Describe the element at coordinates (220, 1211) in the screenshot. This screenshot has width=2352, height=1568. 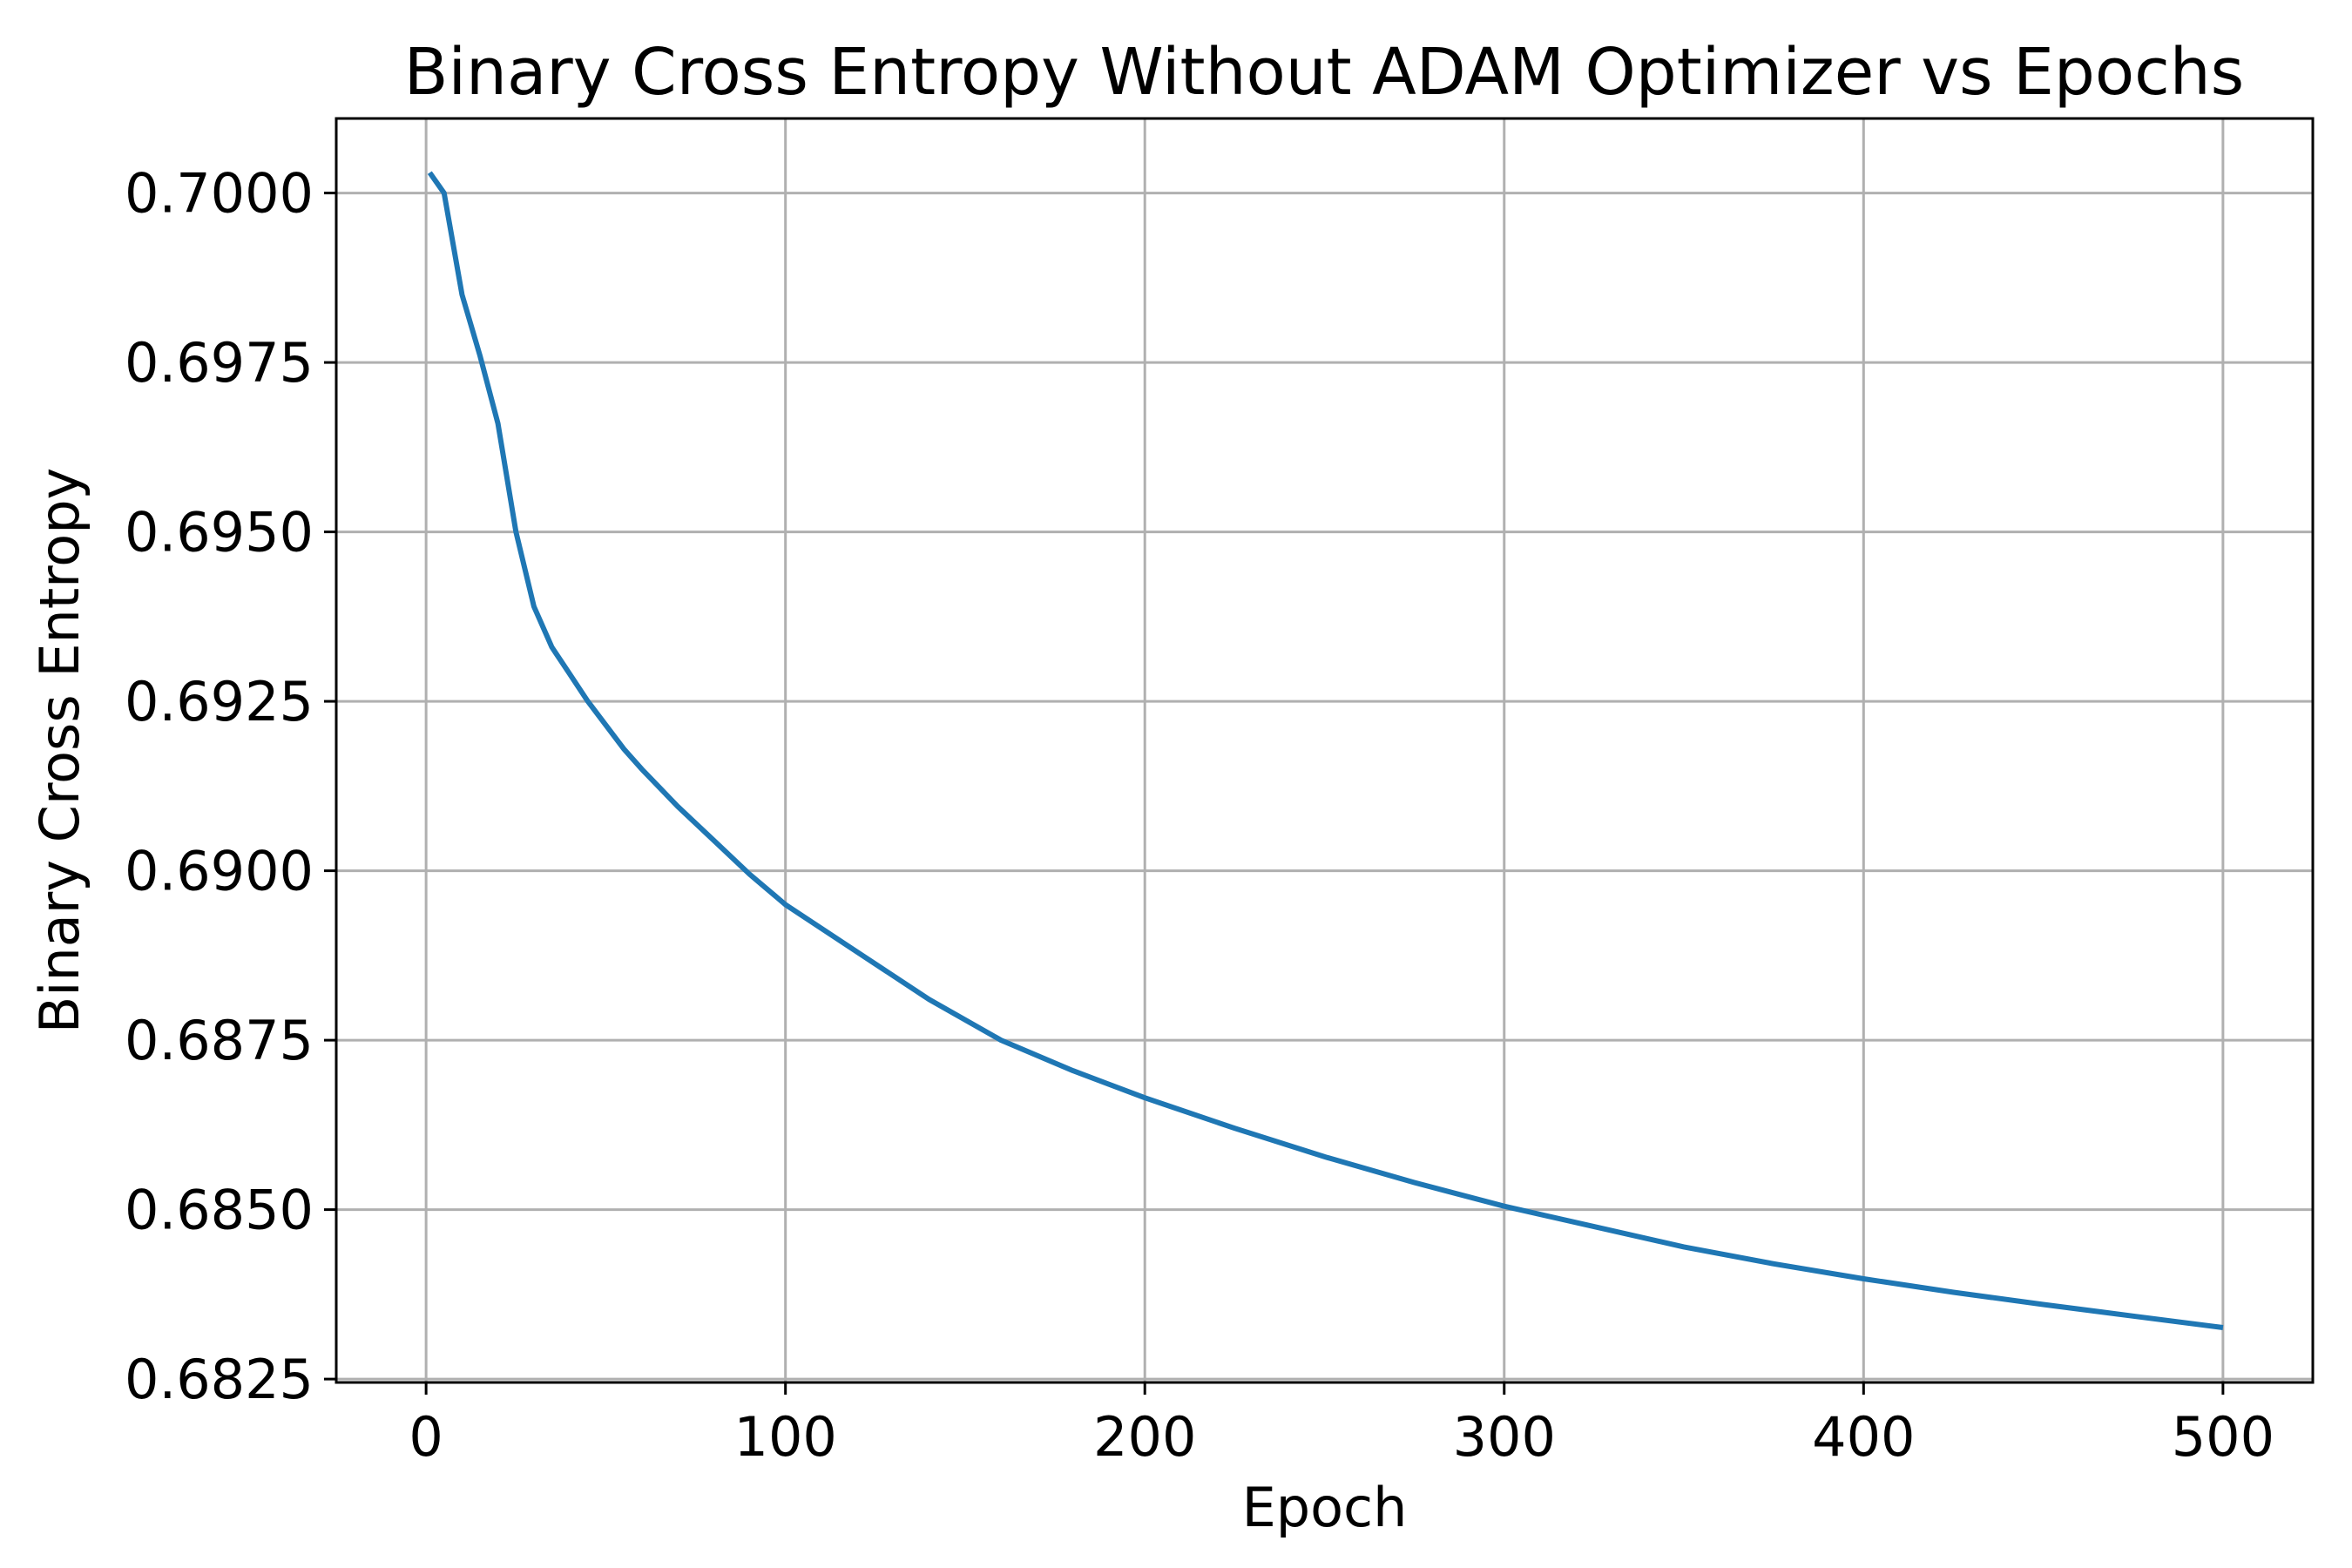
I see `y-tick-label: 0.6850` at that location.